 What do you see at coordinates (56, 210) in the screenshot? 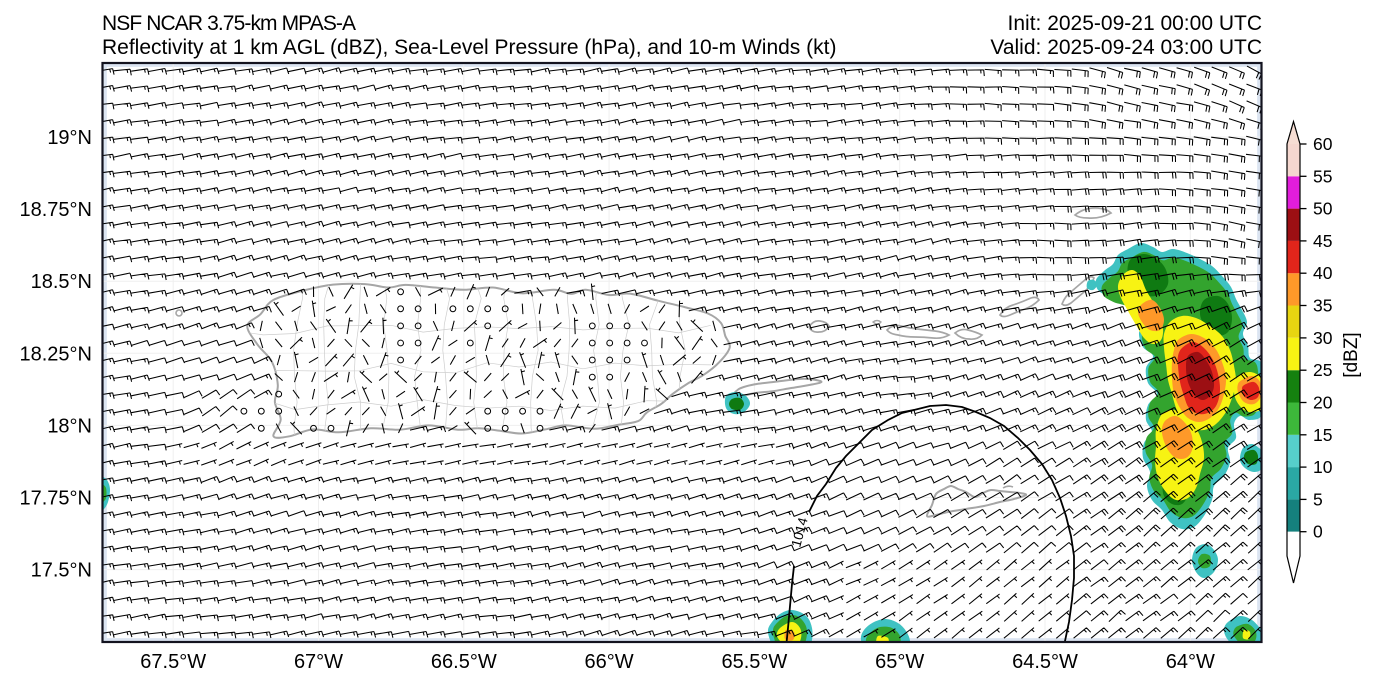
I see `svg-text: 18.75°N` at bounding box center [56, 210].